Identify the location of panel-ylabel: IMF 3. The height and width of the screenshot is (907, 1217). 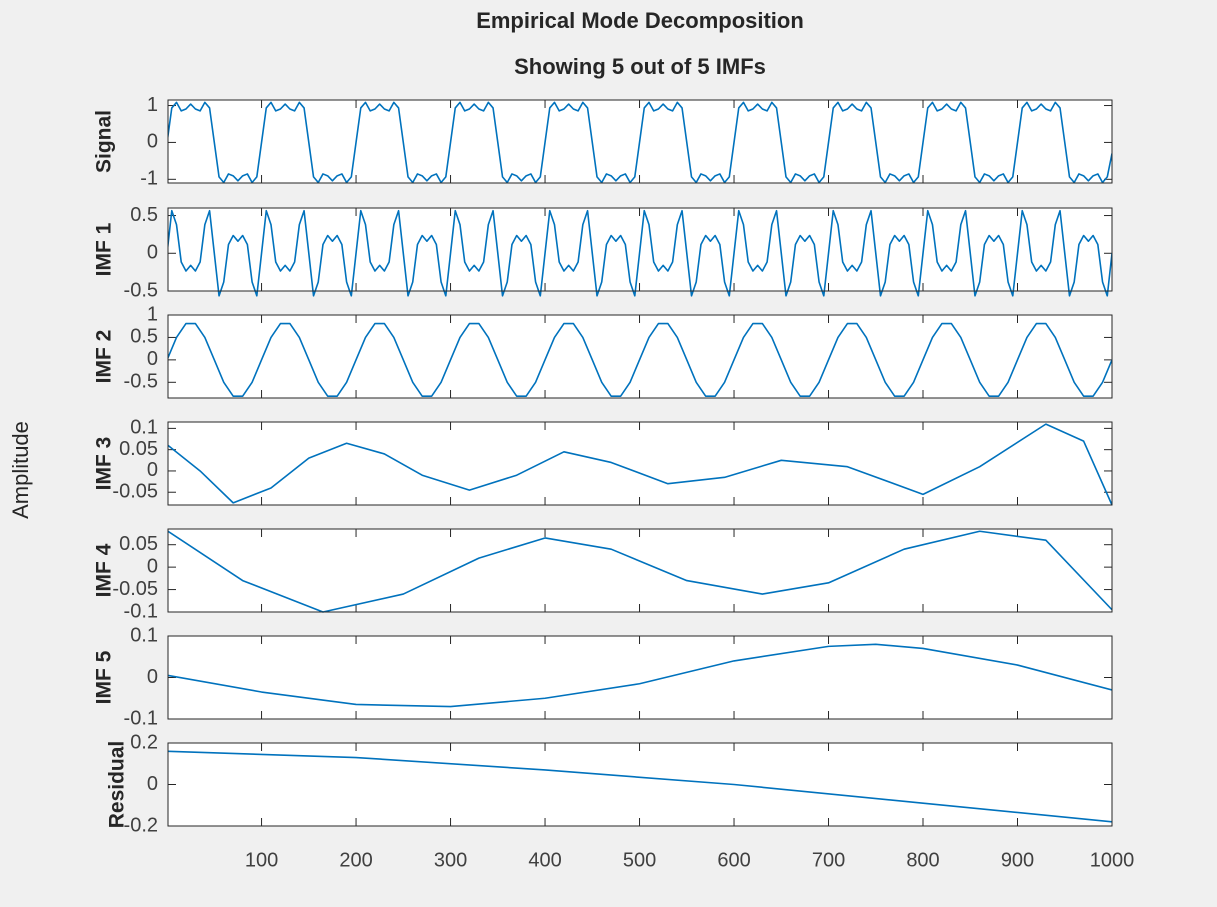
(104, 464).